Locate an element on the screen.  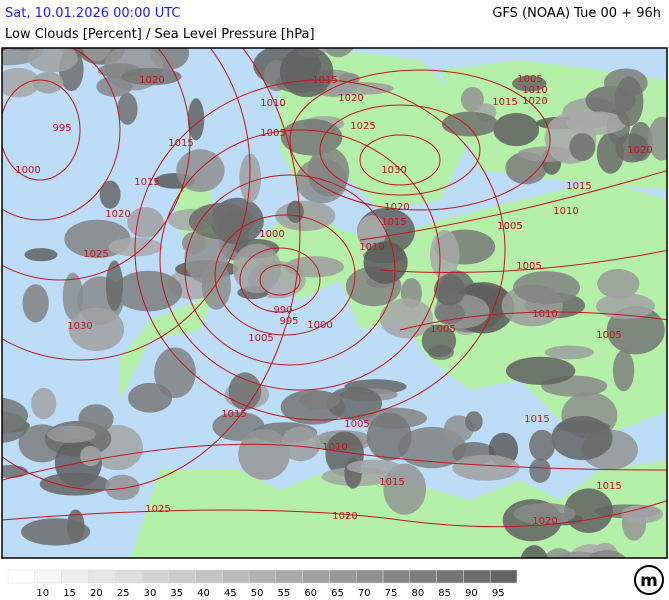
isobar-label: 1010 is located at coordinates (334, 447).